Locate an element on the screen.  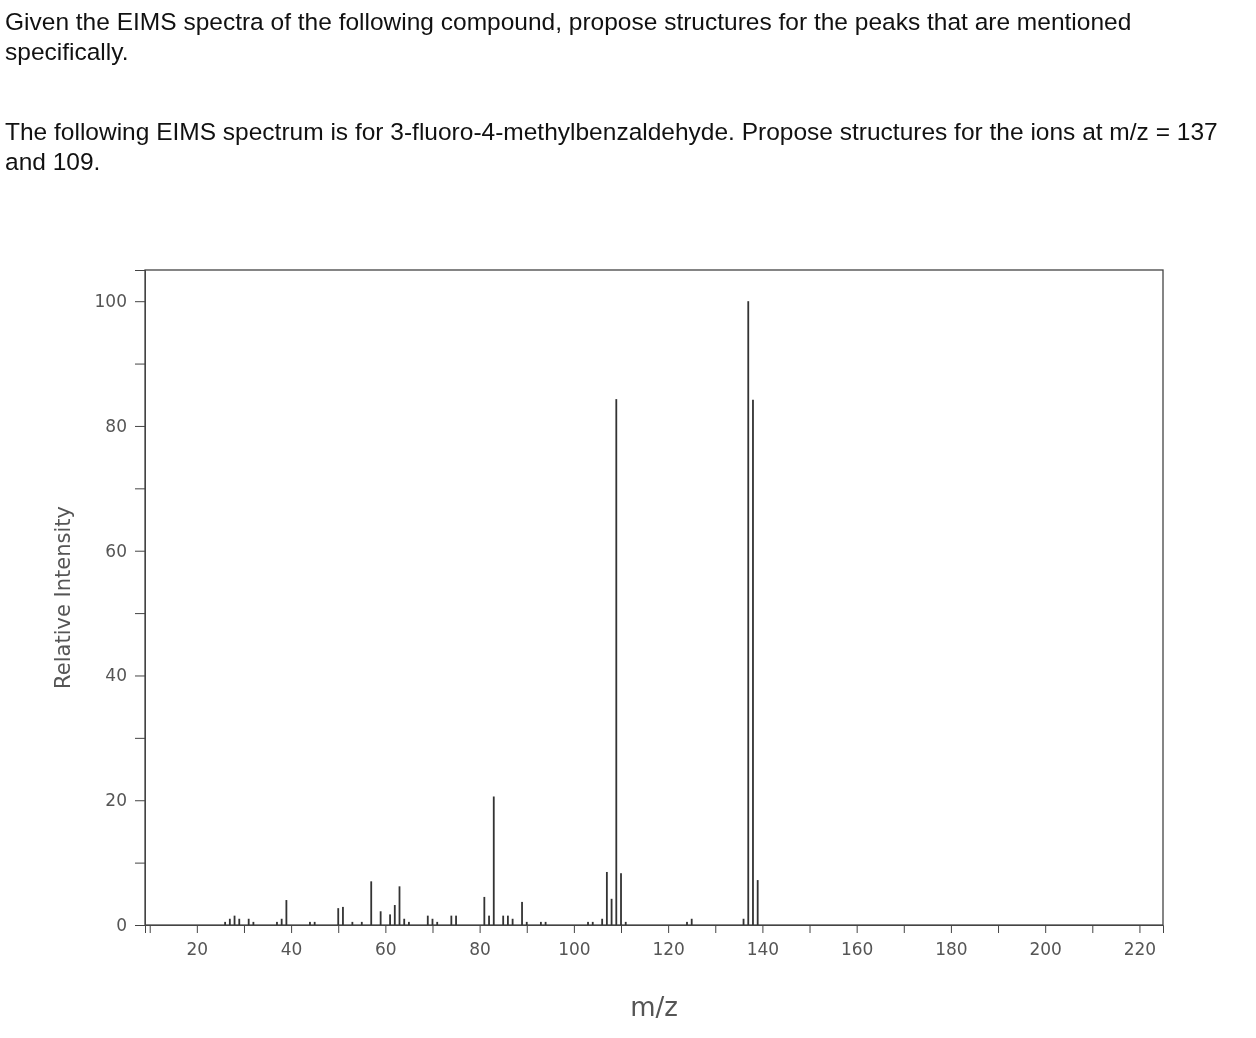
x-tick-label: 60 is located at coordinates (386, 949).